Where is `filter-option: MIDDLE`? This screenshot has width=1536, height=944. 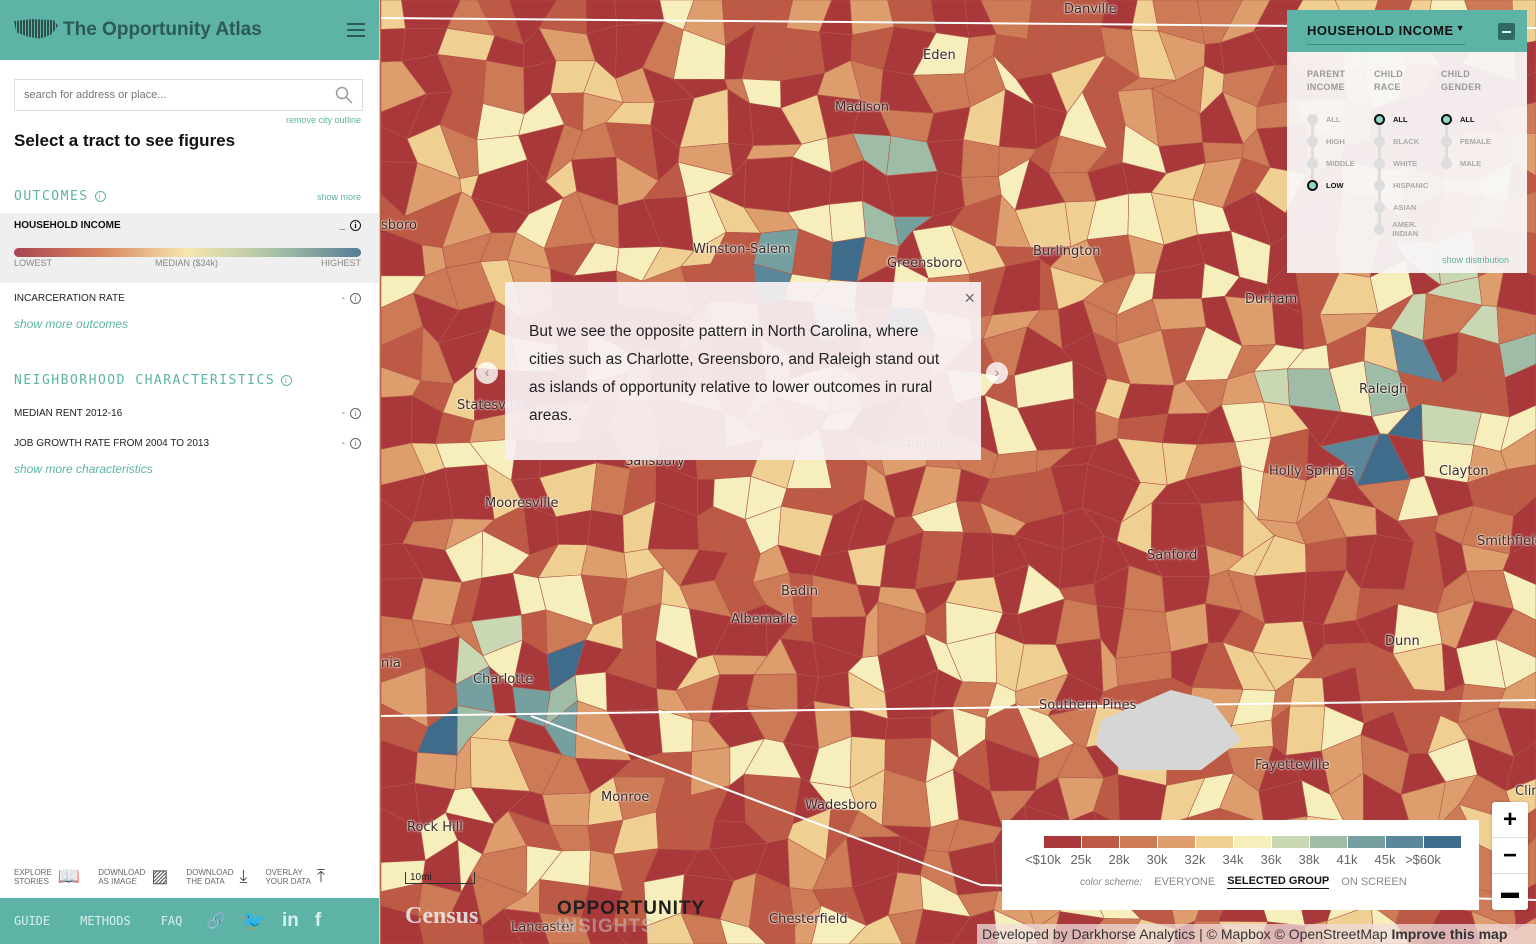
filter-option: MIDDLE is located at coordinates (1340, 163).